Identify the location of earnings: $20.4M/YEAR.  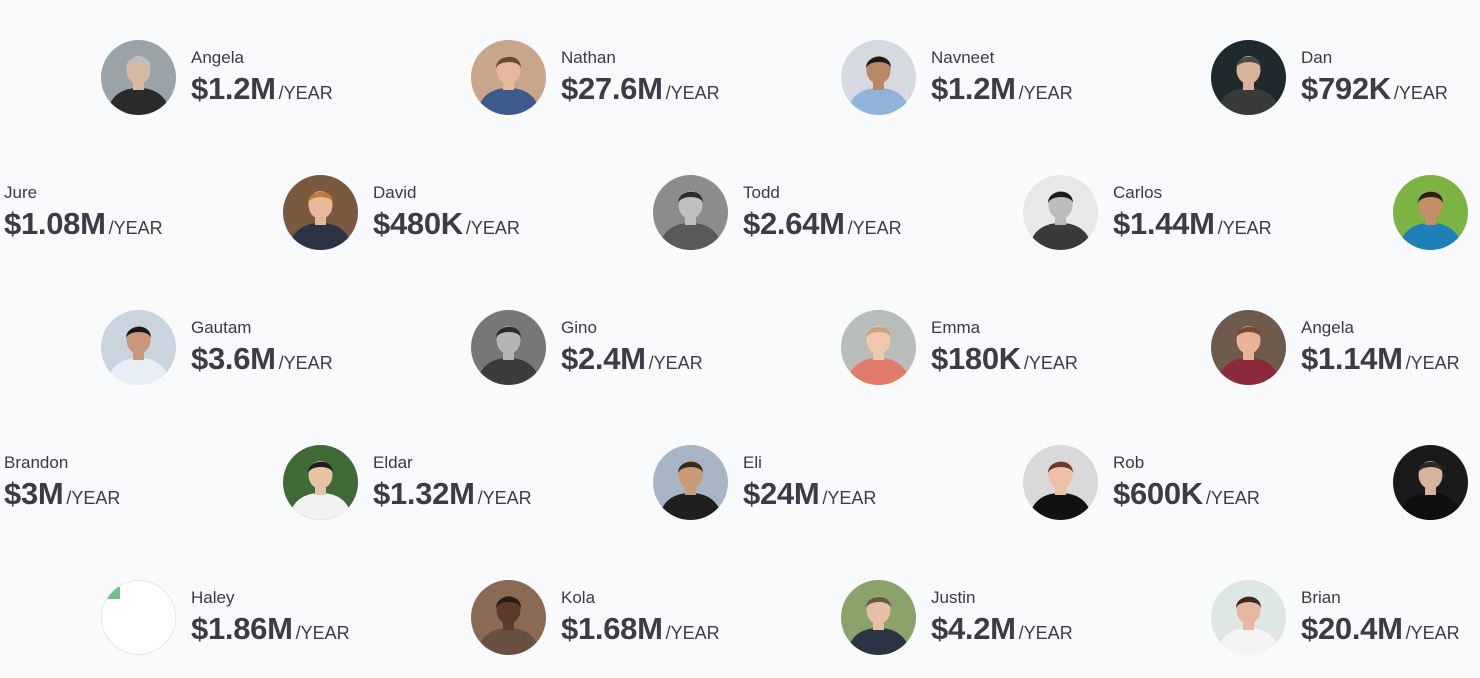
(1380, 629).